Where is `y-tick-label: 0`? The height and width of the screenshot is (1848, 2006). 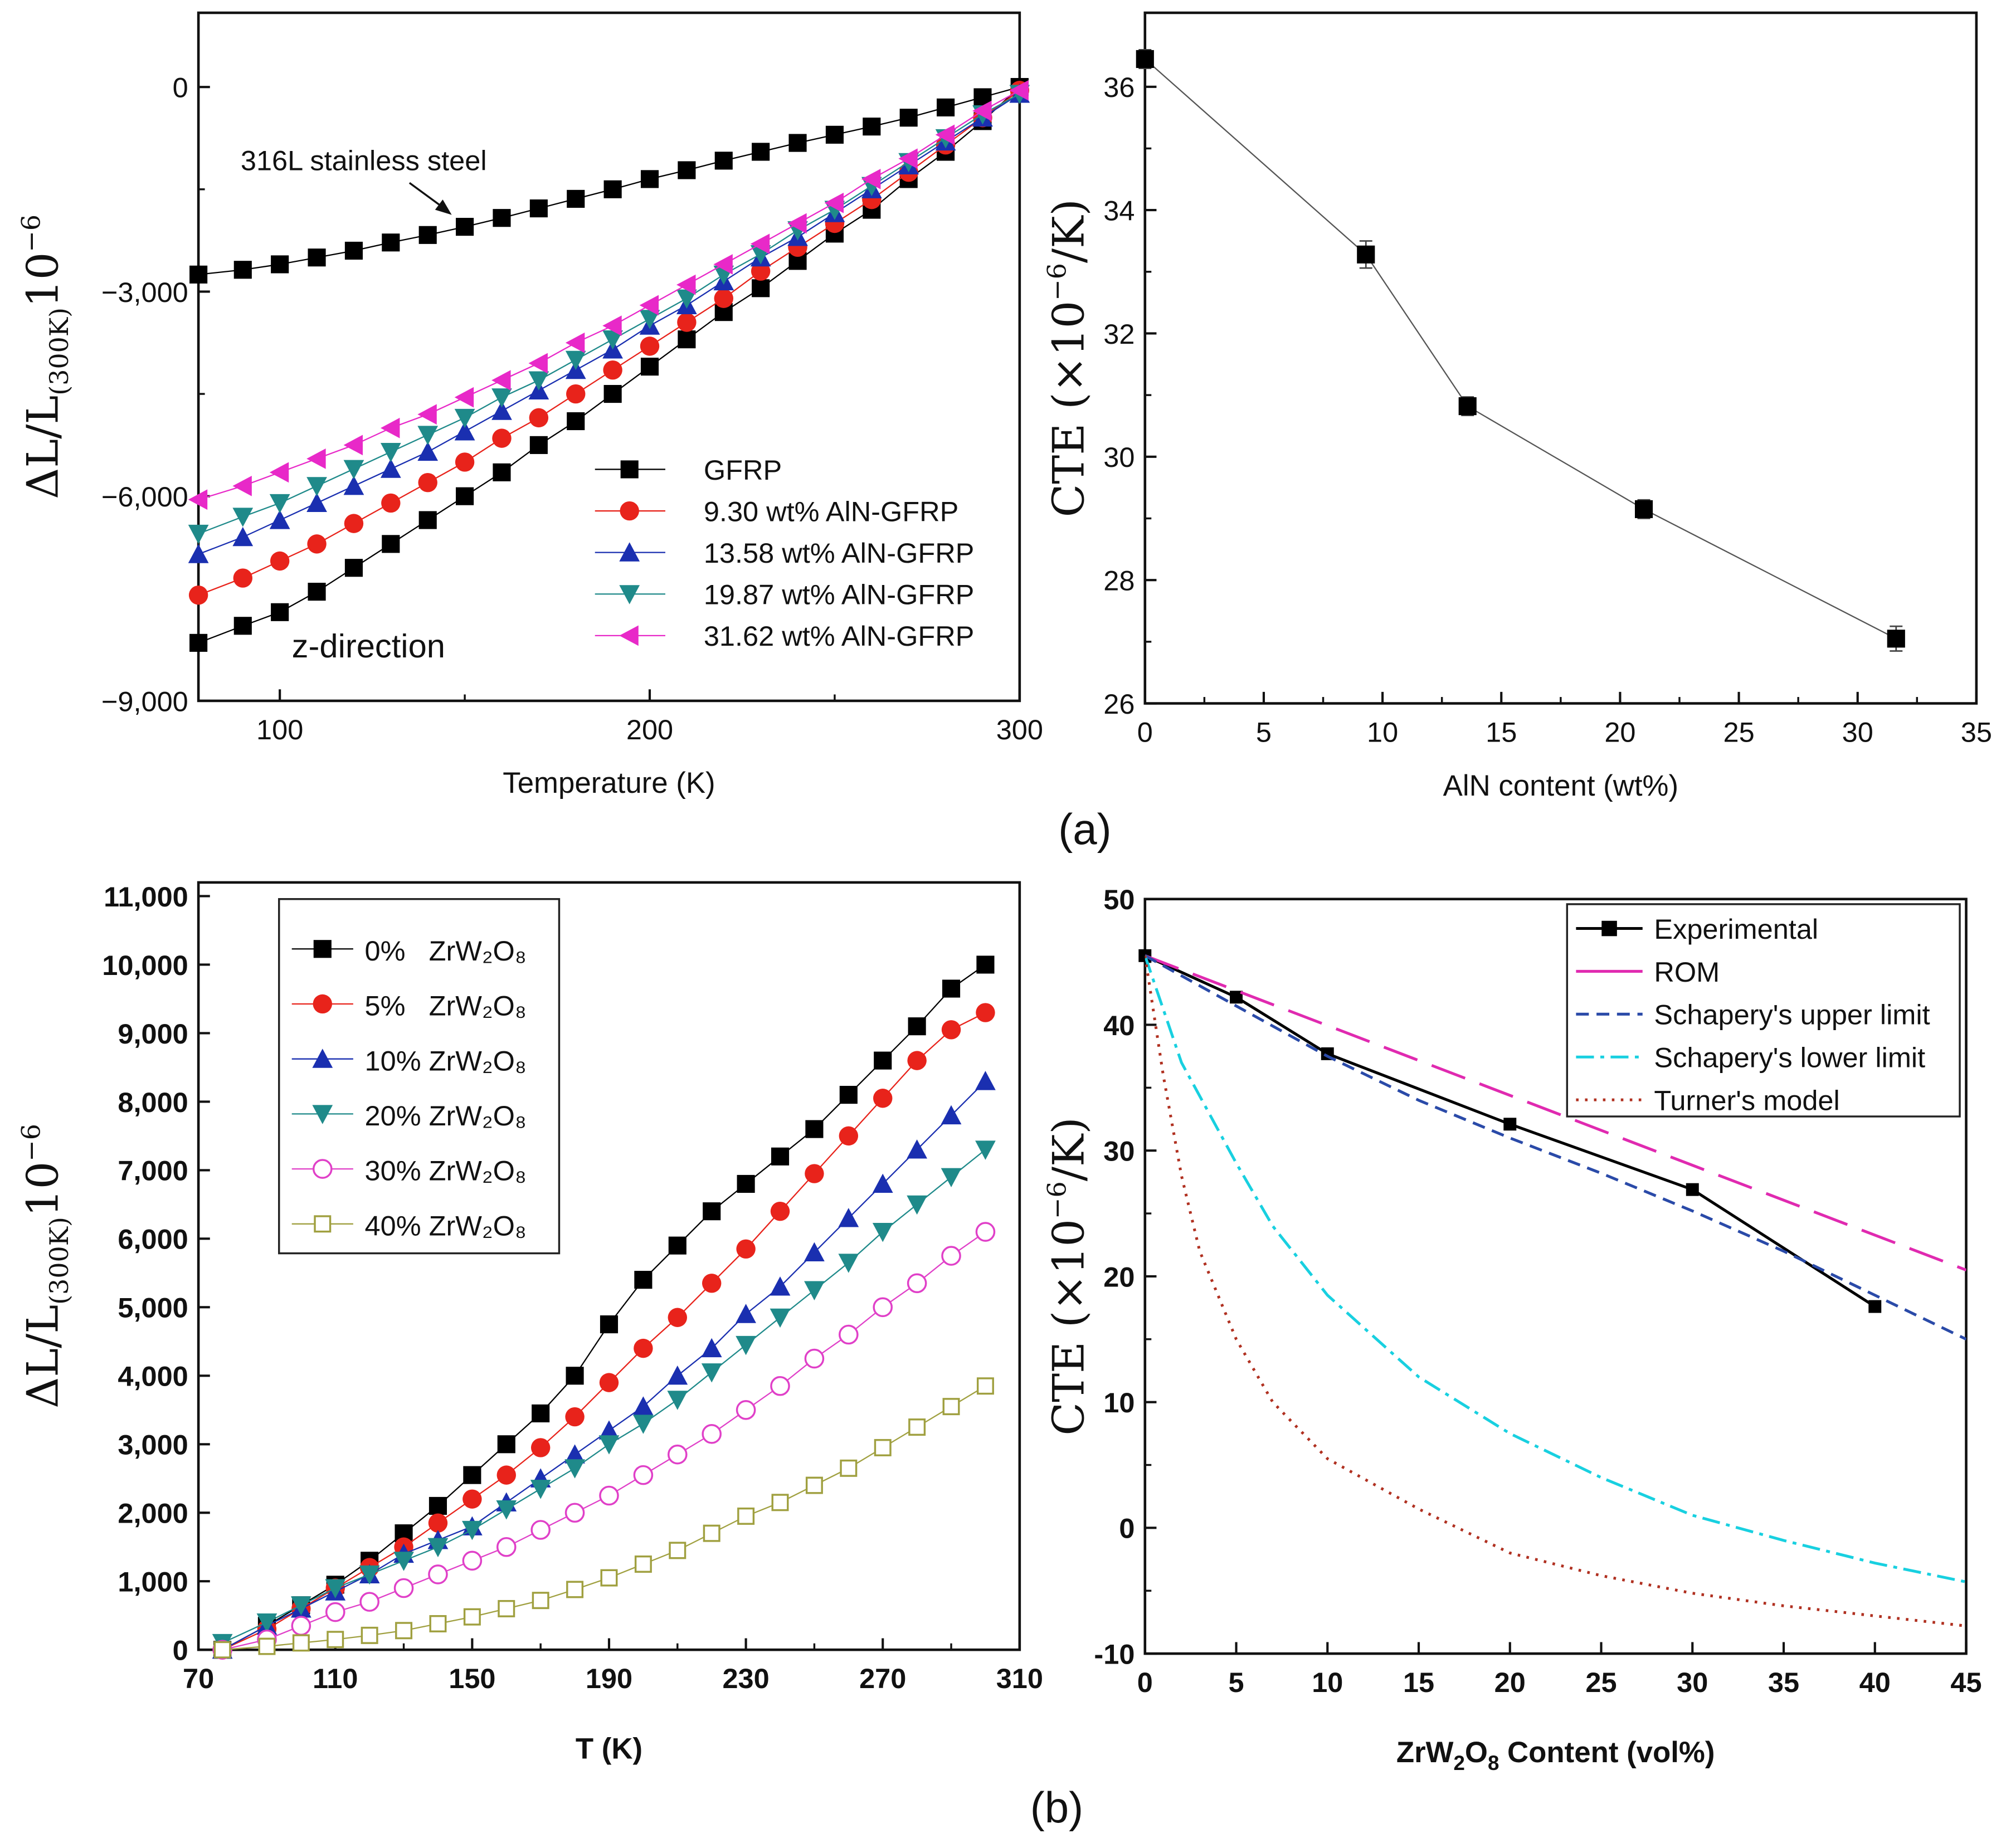
y-tick-label: 0 is located at coordinates (1127, 1529).